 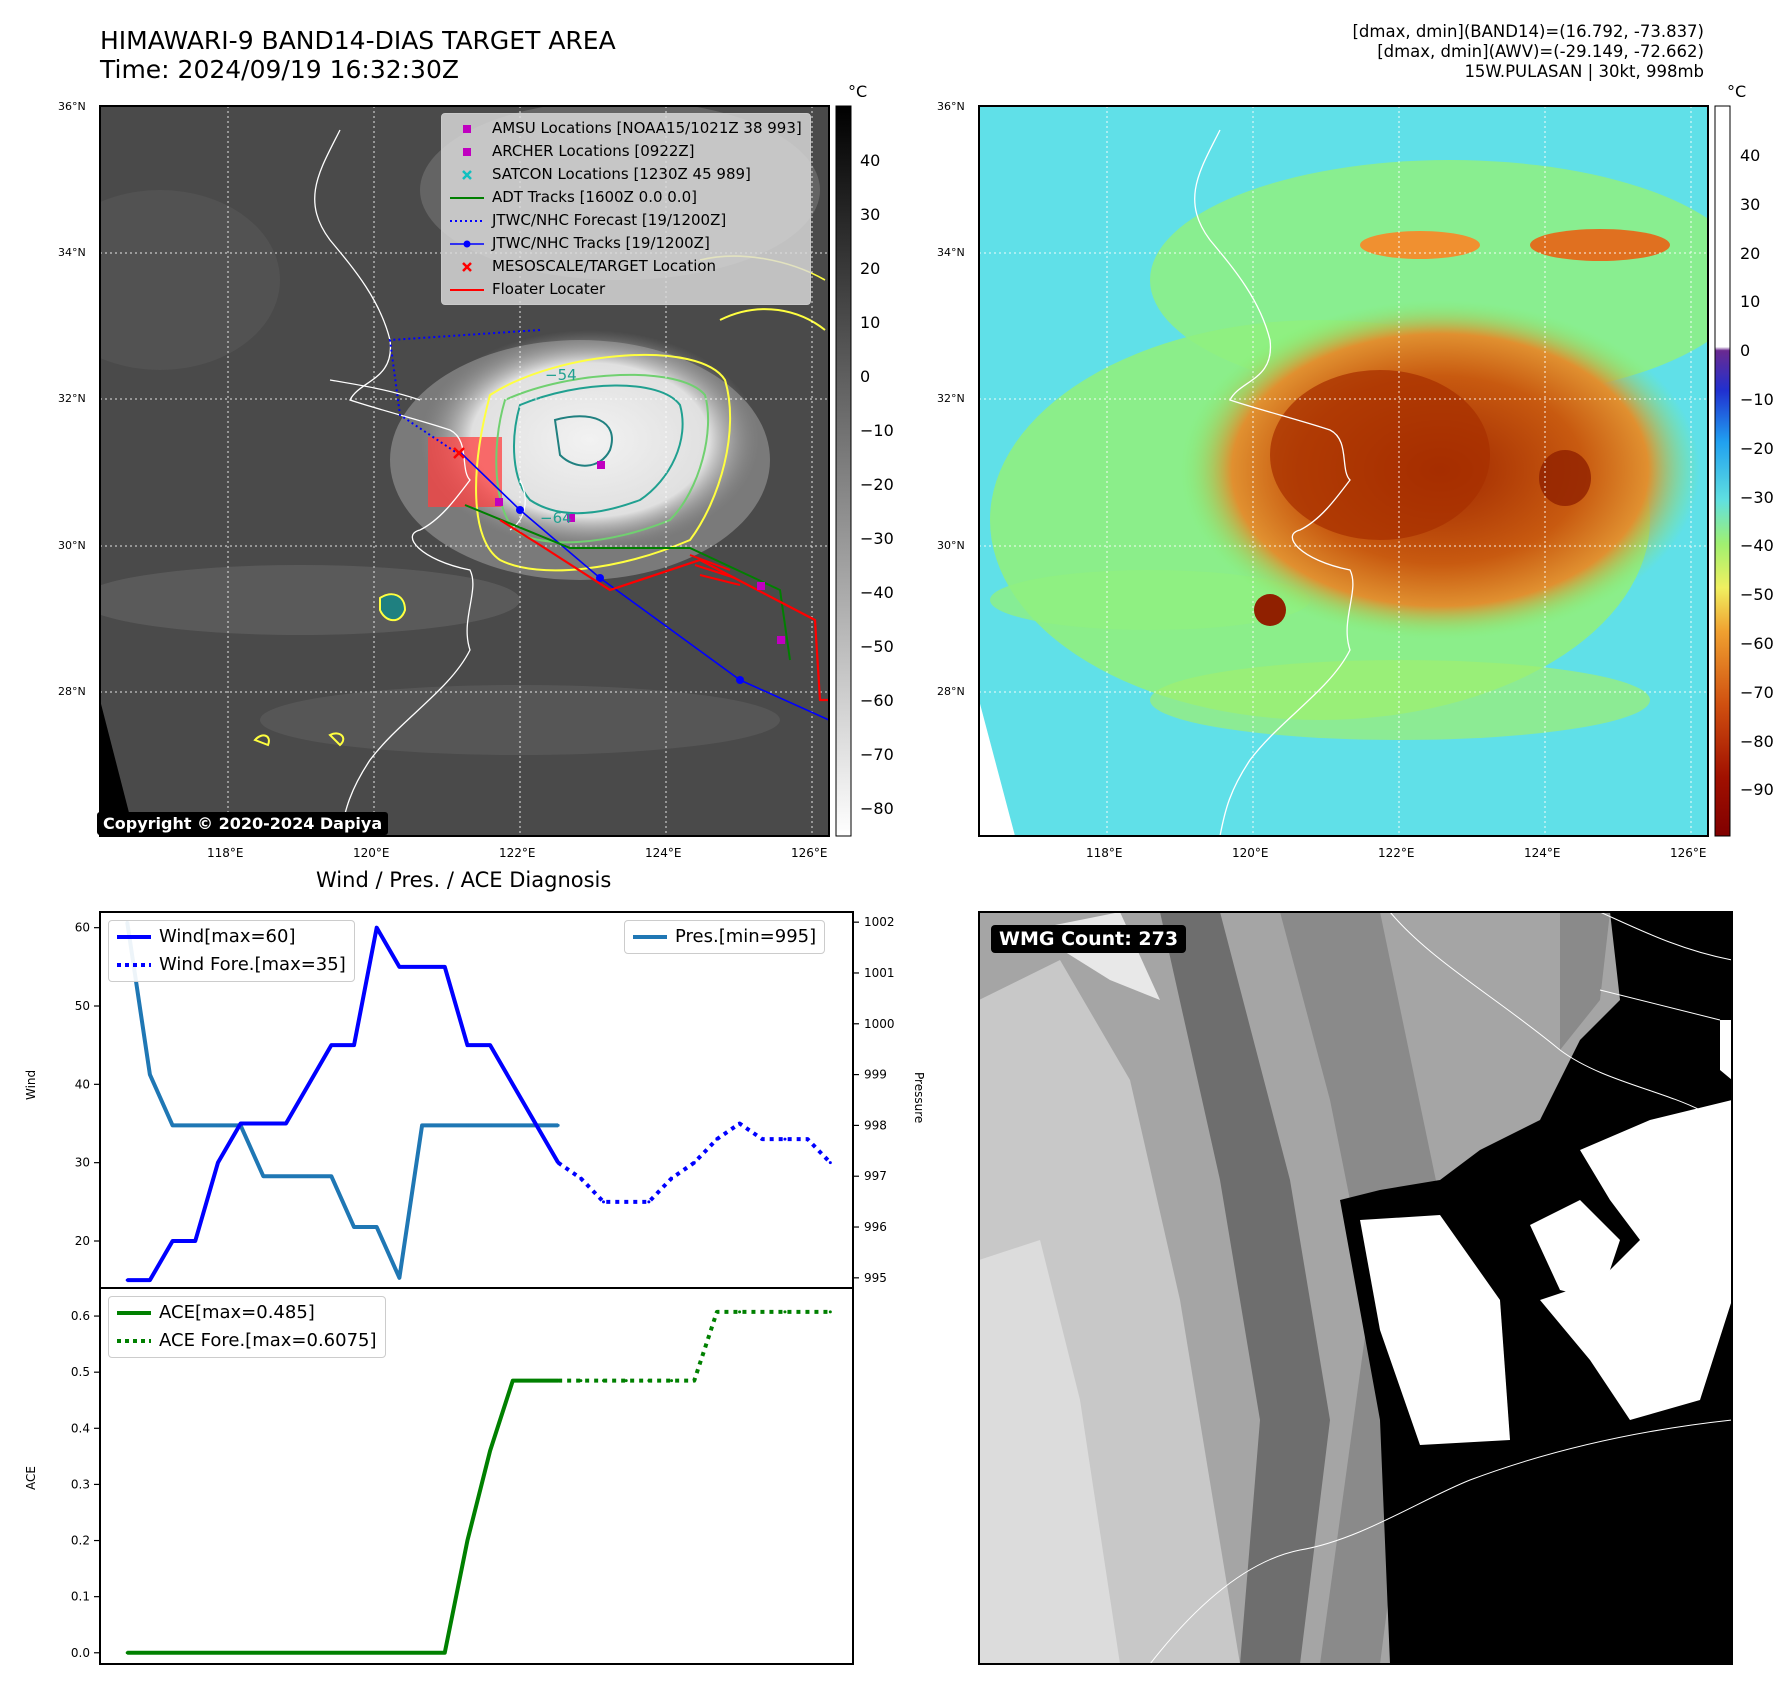 What do you see at coordinates (247, 1313) in the screenshot?
I see `legend-item-ace: ACE[max=0.485]` at bounding box center [247, 1313].